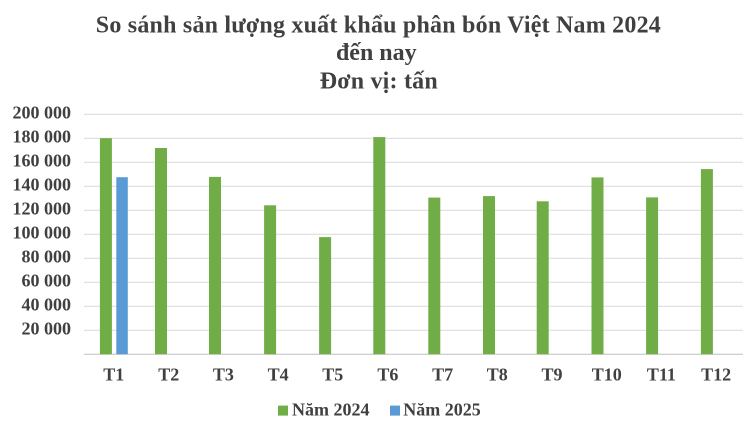 The height and width of the screenshot is (439, 756). I want to click on svg-text: đến nay, so click(376, 53).